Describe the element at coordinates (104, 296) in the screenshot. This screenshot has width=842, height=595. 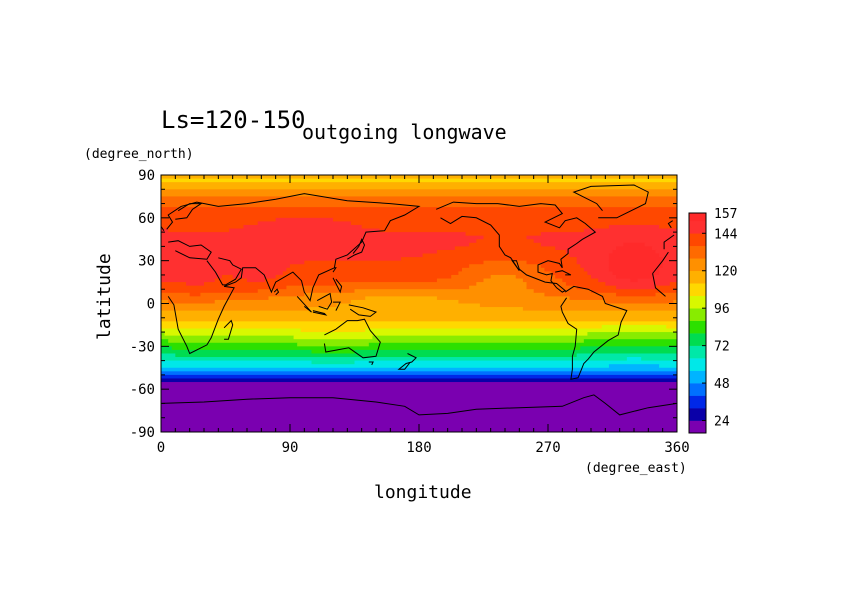
I see `y-axis-label: latitude` at that location.